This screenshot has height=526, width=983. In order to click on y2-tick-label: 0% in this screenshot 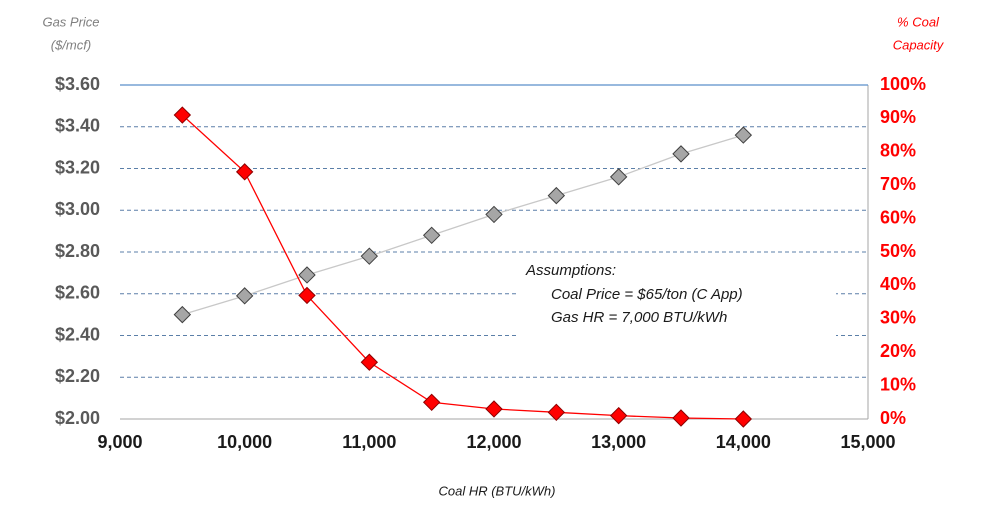, I will do `click(893, 418)`.